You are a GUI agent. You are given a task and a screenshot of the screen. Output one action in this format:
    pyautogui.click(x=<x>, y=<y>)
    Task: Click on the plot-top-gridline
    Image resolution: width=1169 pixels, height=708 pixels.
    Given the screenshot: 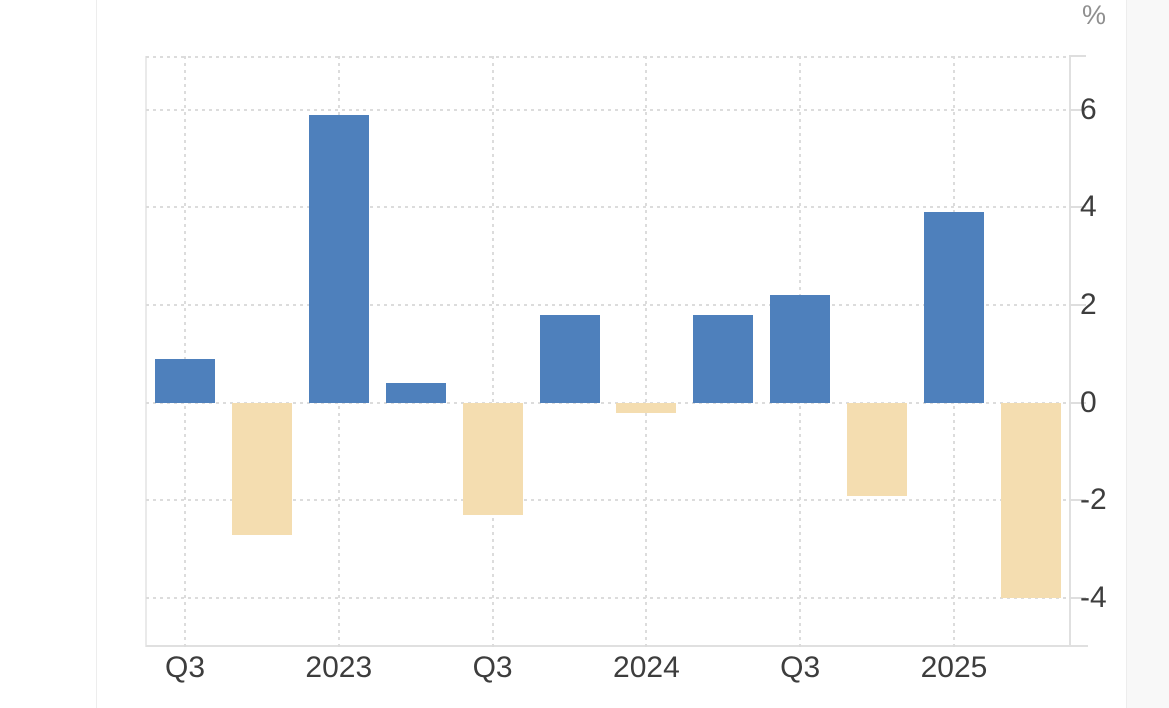 What is the action you would take?
    pyautogui.click(x=608, y=57)
    